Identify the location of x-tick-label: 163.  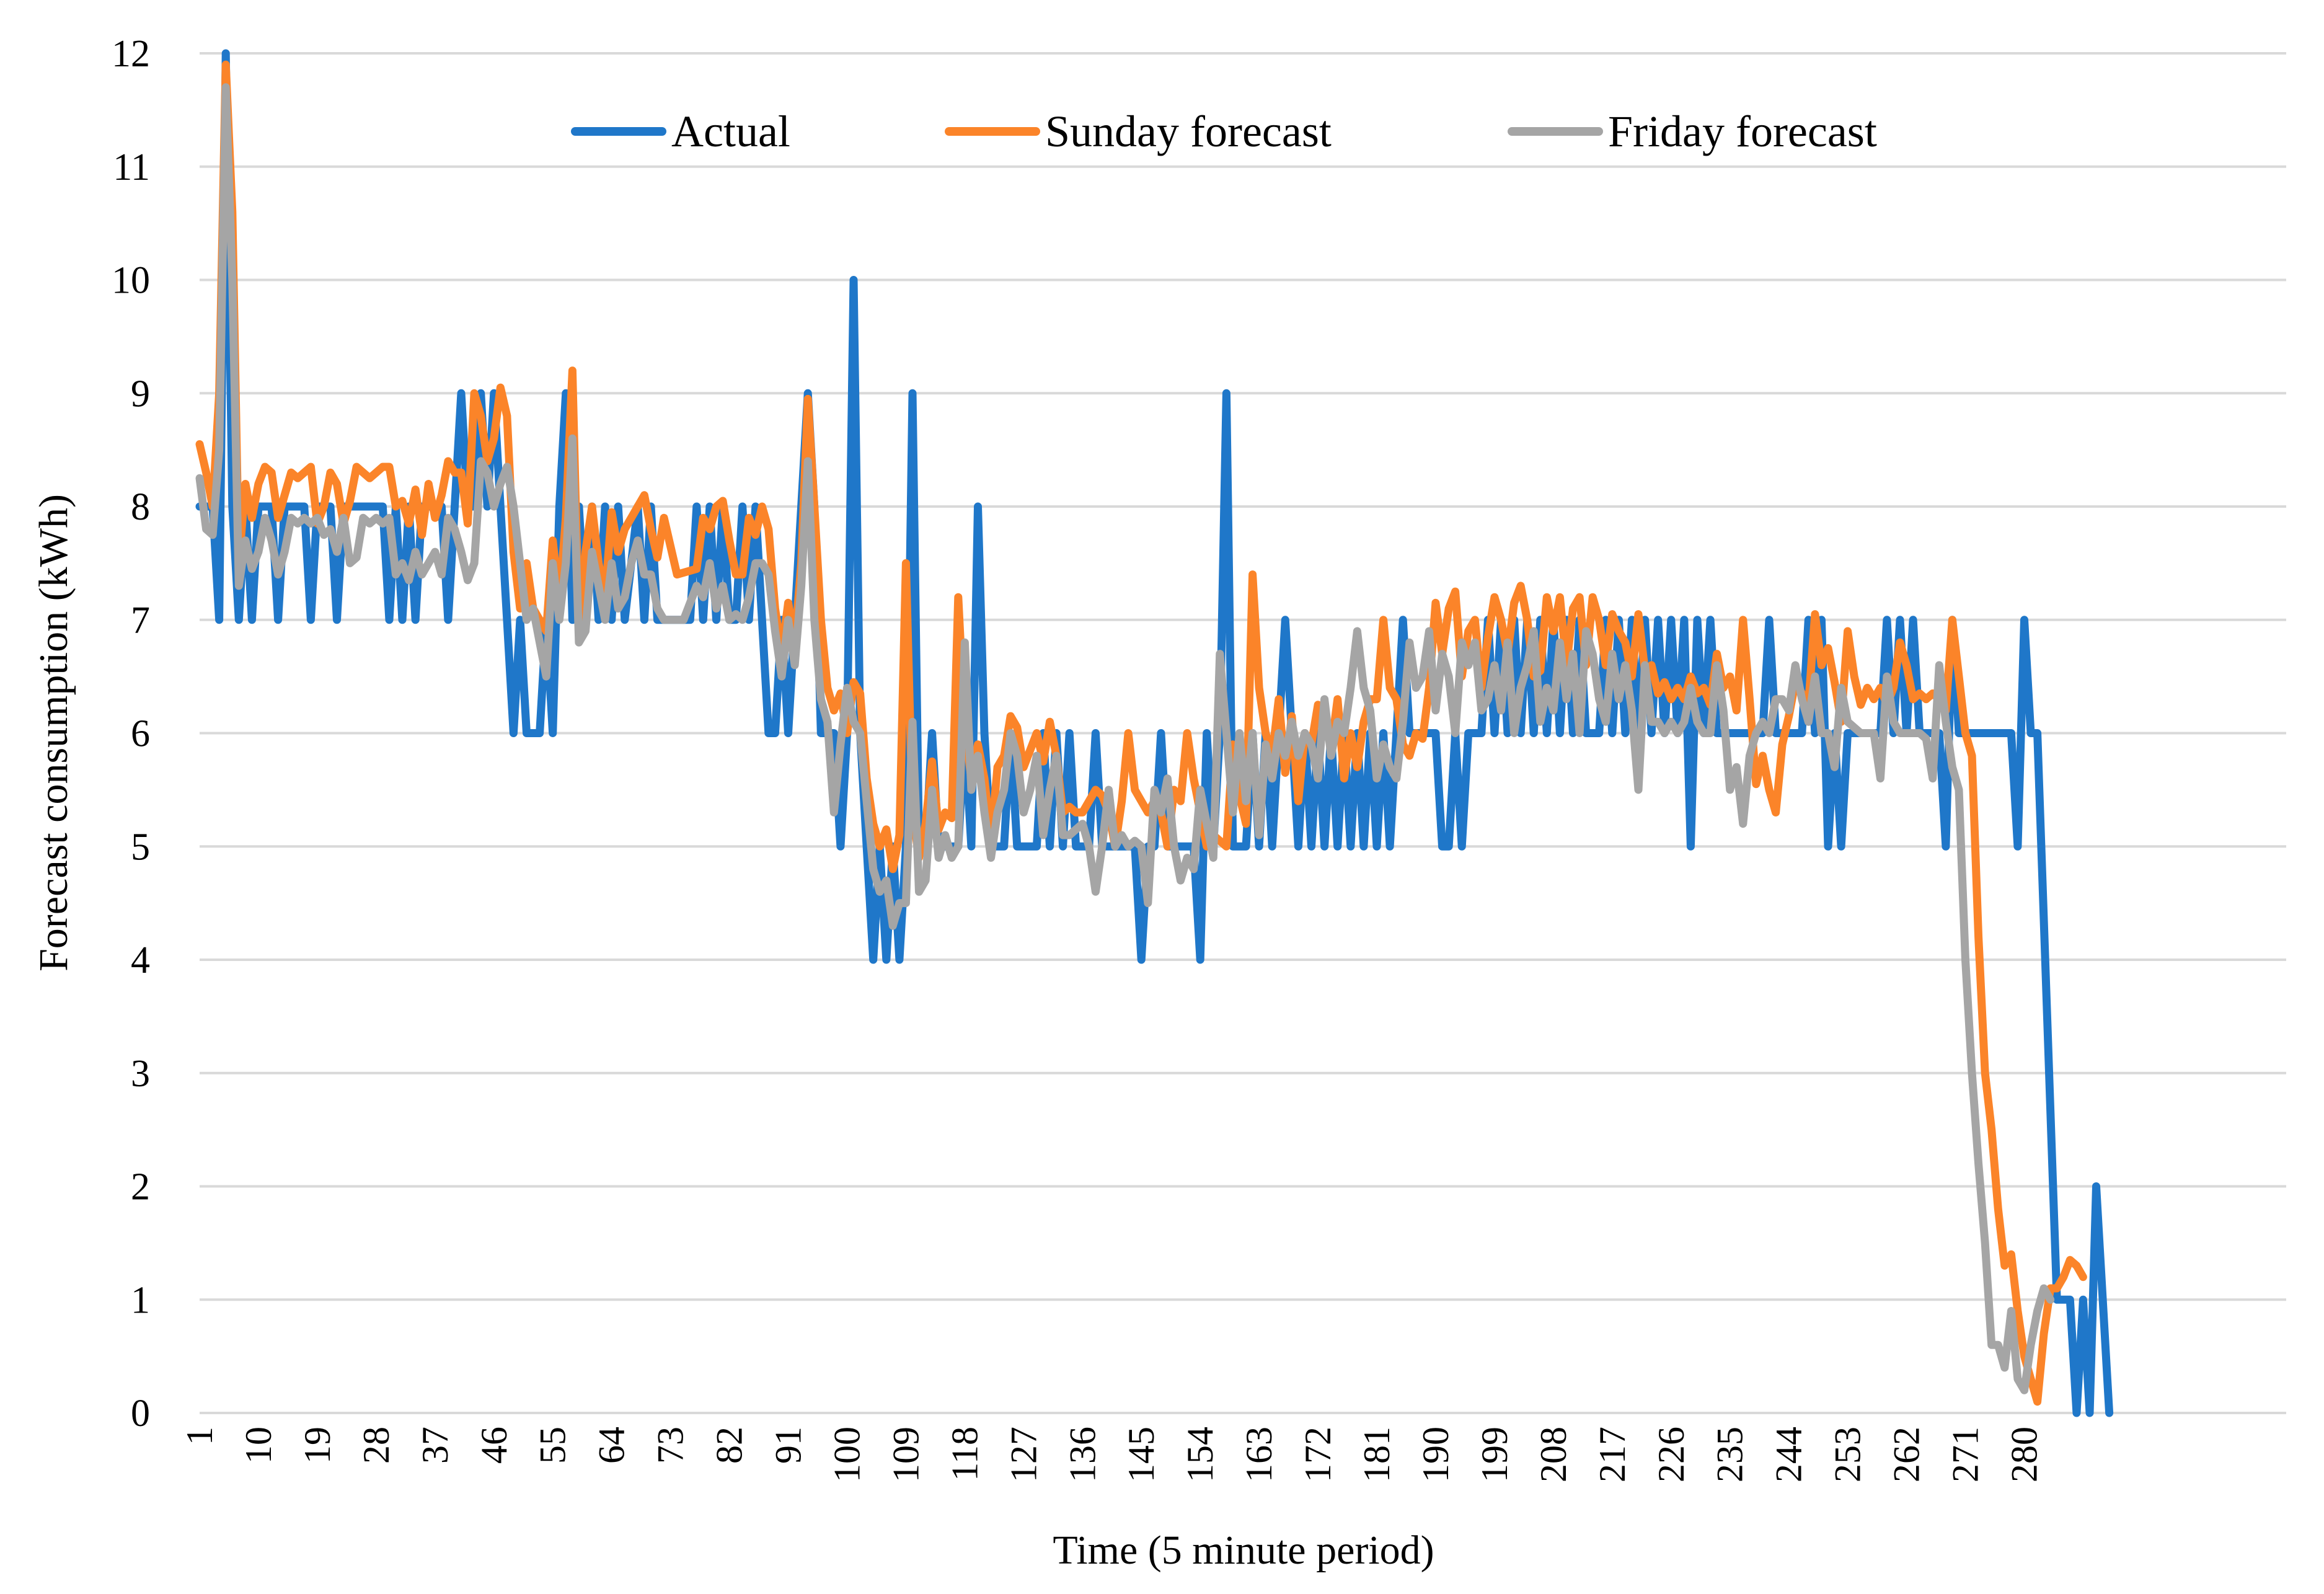
(1259, 1454).